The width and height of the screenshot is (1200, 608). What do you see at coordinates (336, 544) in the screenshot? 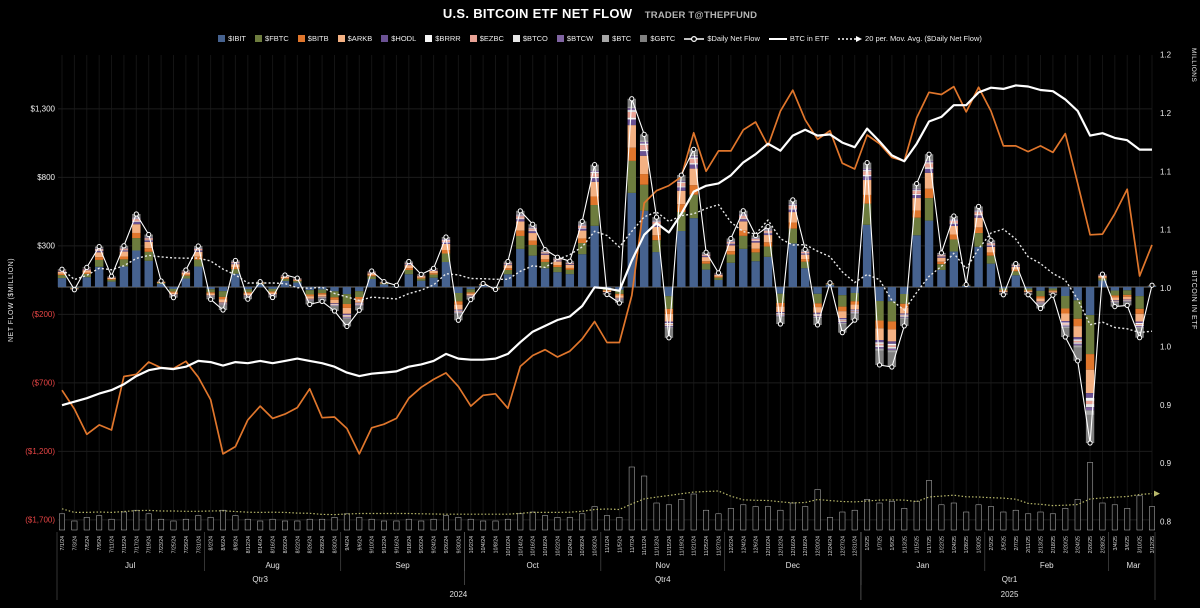
I see `date-label: 8/30/24` at bounding box center [336, 544].